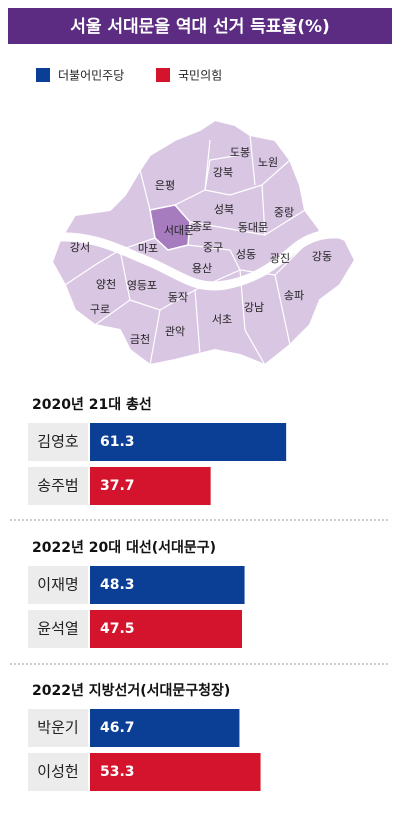  What do you see at coordinates (148, 248) in the screenshot?
I see `district-label: 마포` at bounding box center [148, 248].